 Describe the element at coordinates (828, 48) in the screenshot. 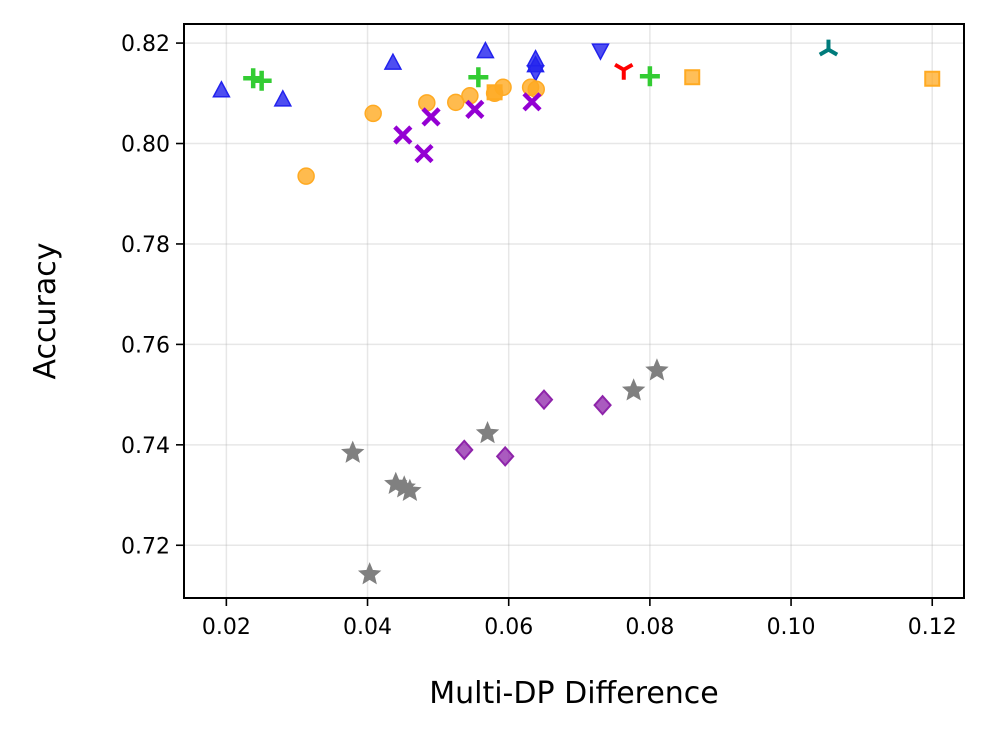

I see `data-point-tri-up` at that location.